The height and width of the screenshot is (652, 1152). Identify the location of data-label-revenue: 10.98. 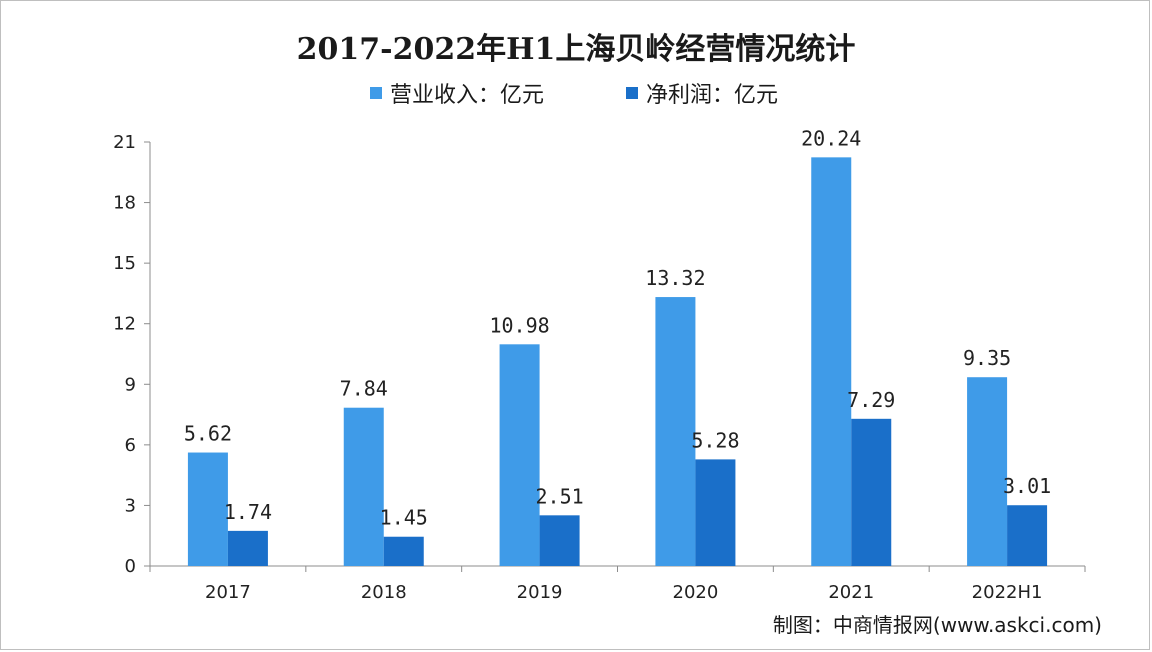
(519, 325).